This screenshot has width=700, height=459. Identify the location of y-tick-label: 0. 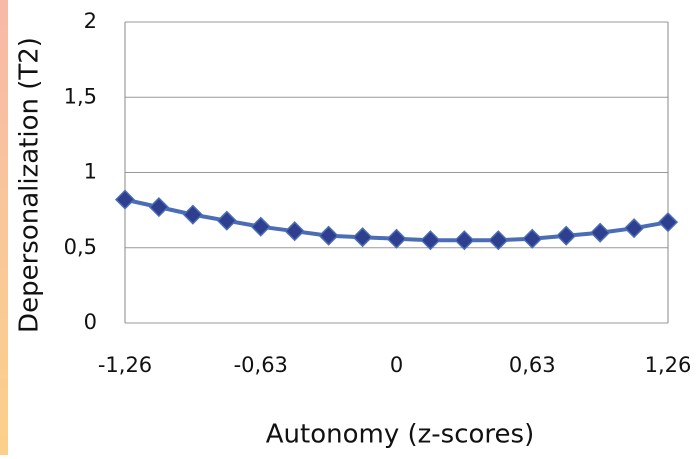
(90, 322).